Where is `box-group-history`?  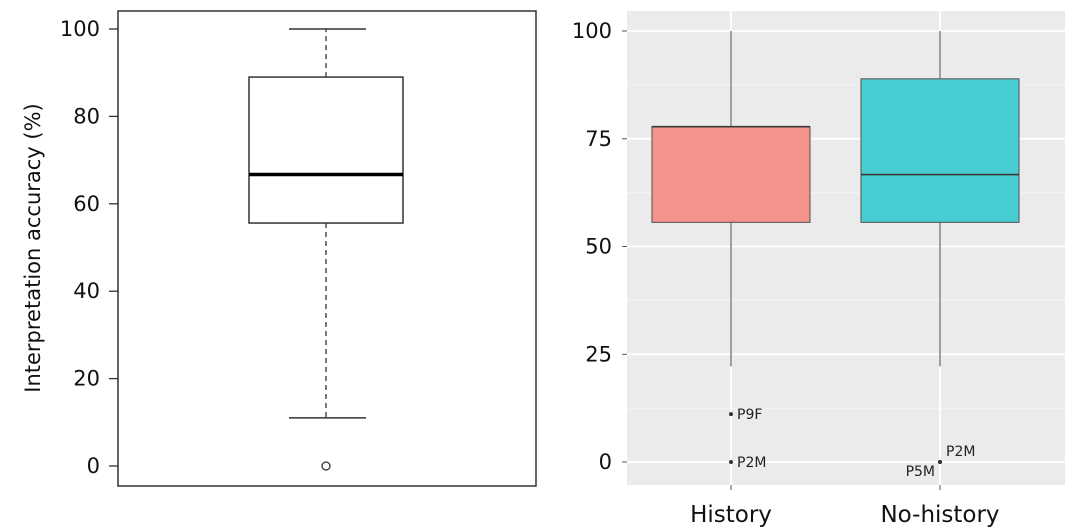
box-group-history is located at coordinates (731, 199).